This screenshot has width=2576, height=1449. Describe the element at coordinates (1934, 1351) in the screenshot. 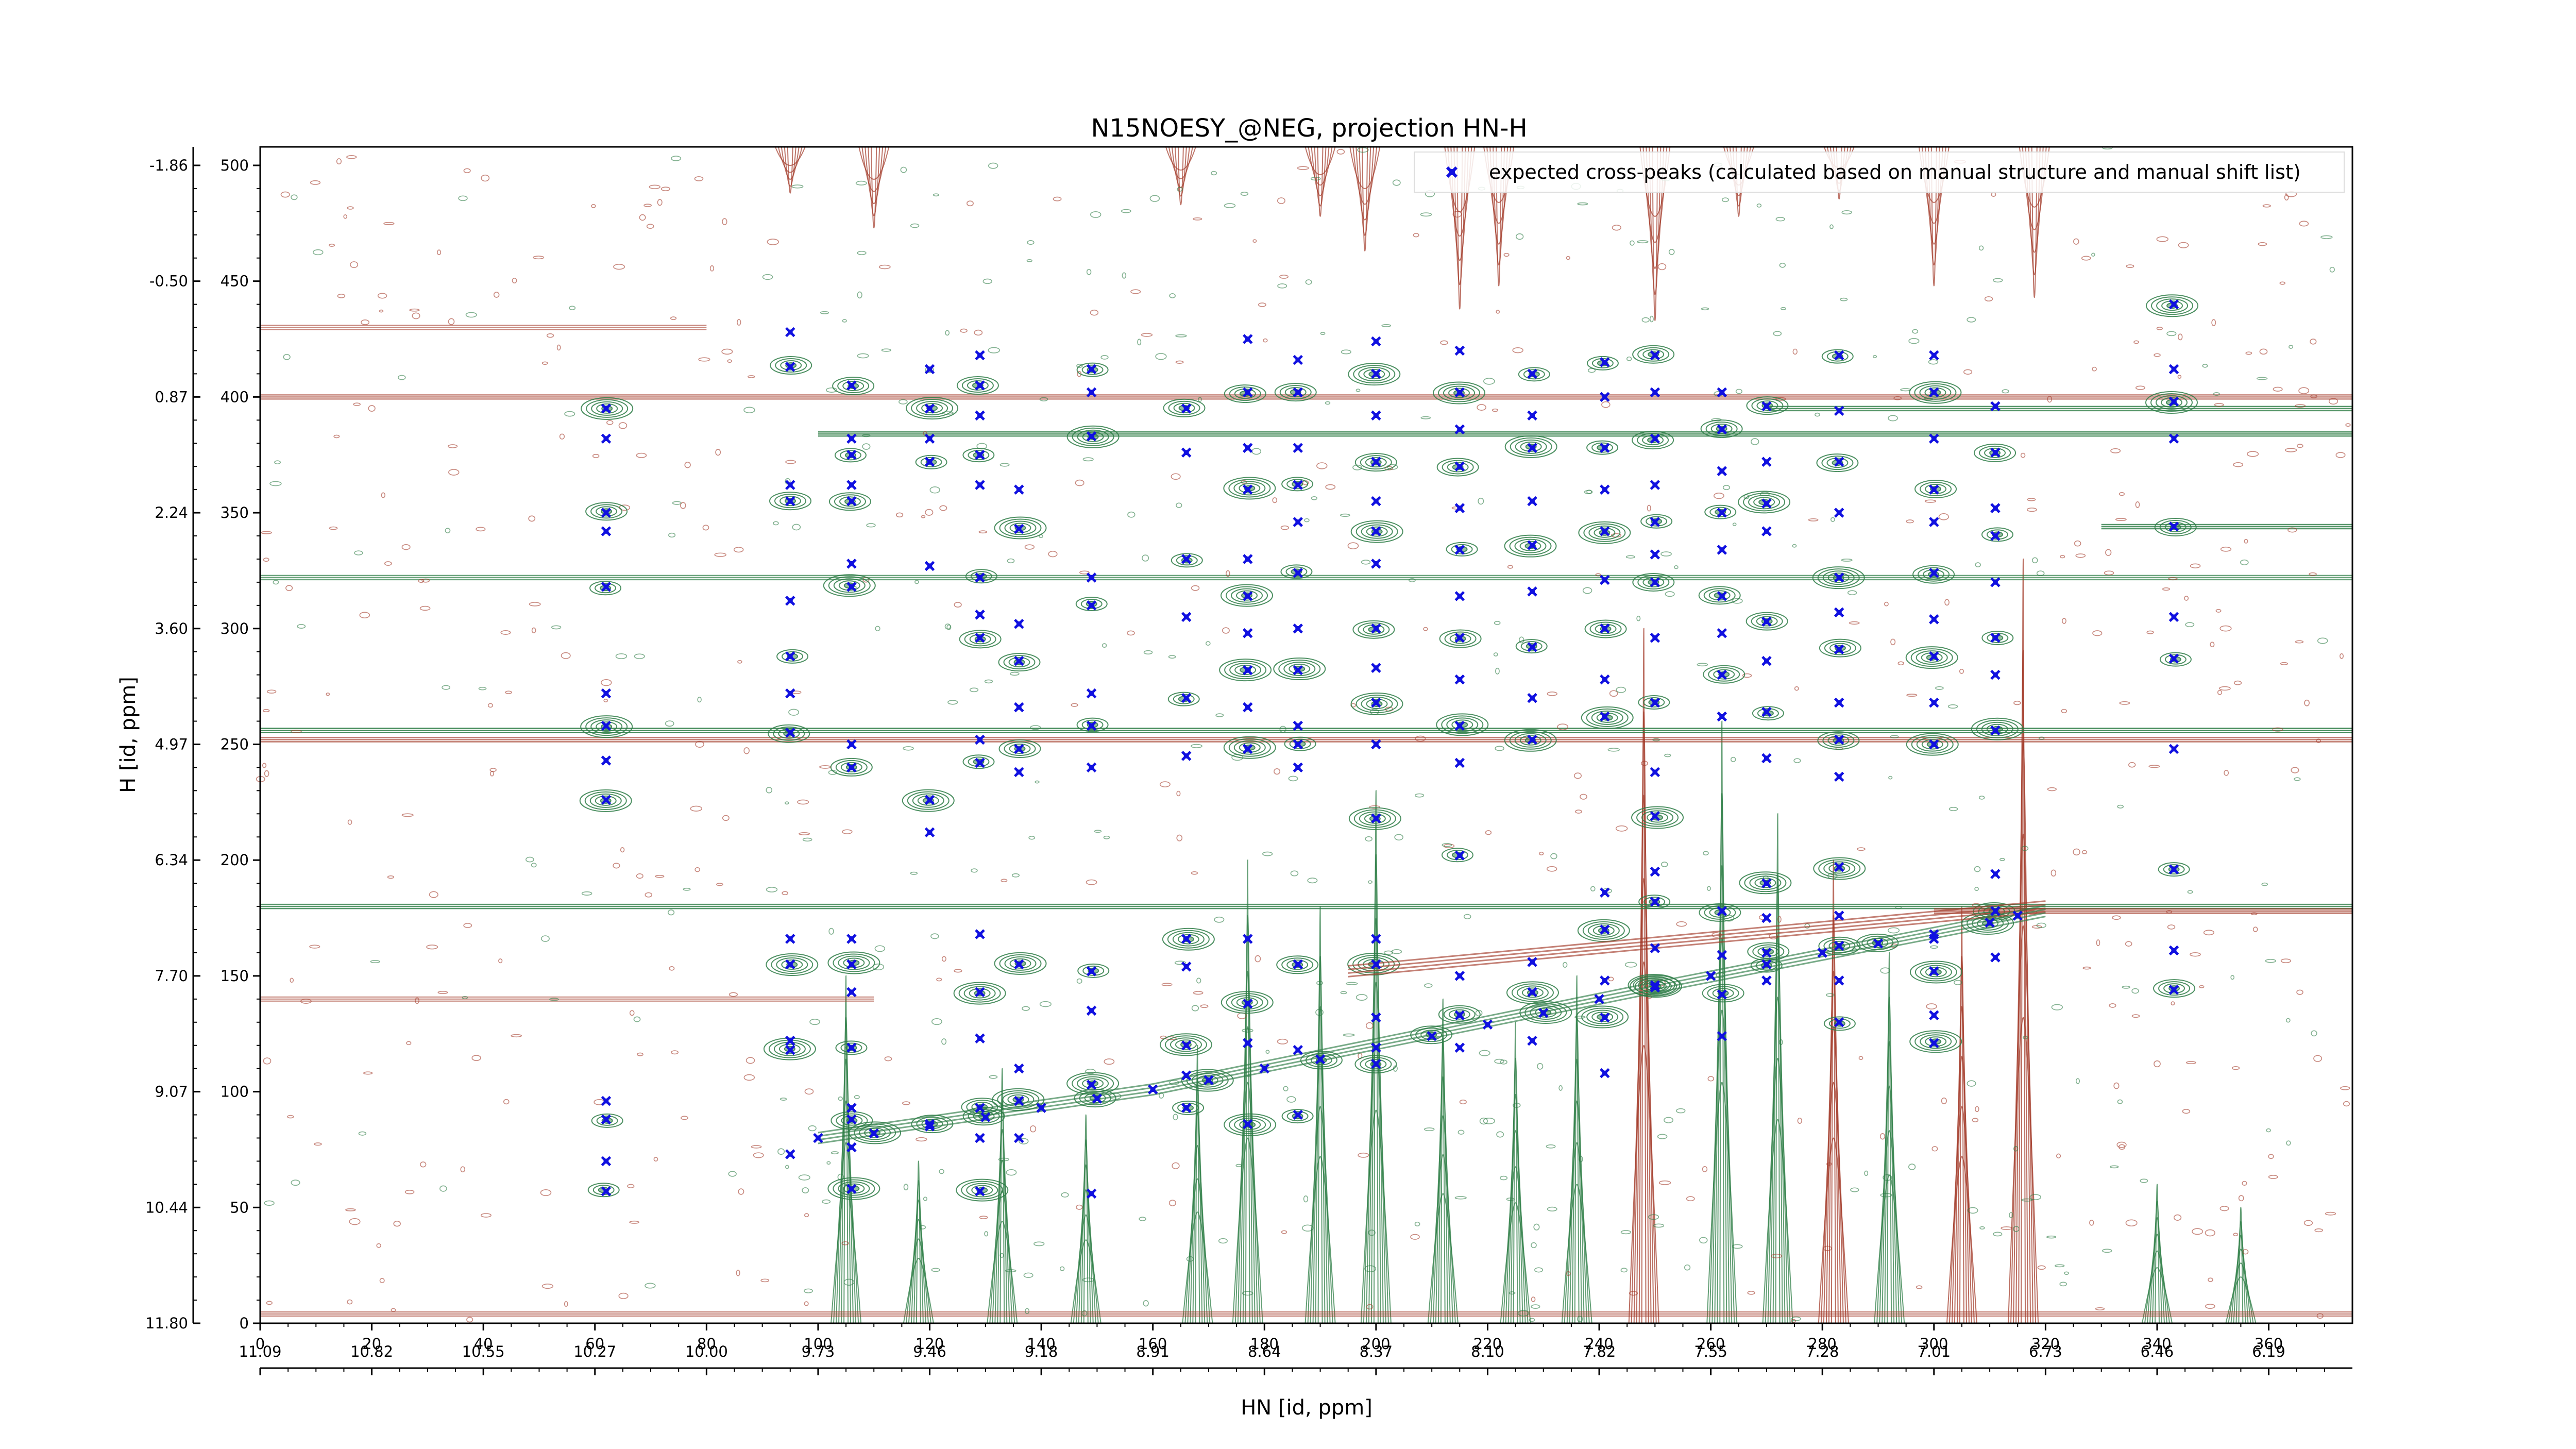

I see `x-ppm-tick-label: 7.01` at that location.